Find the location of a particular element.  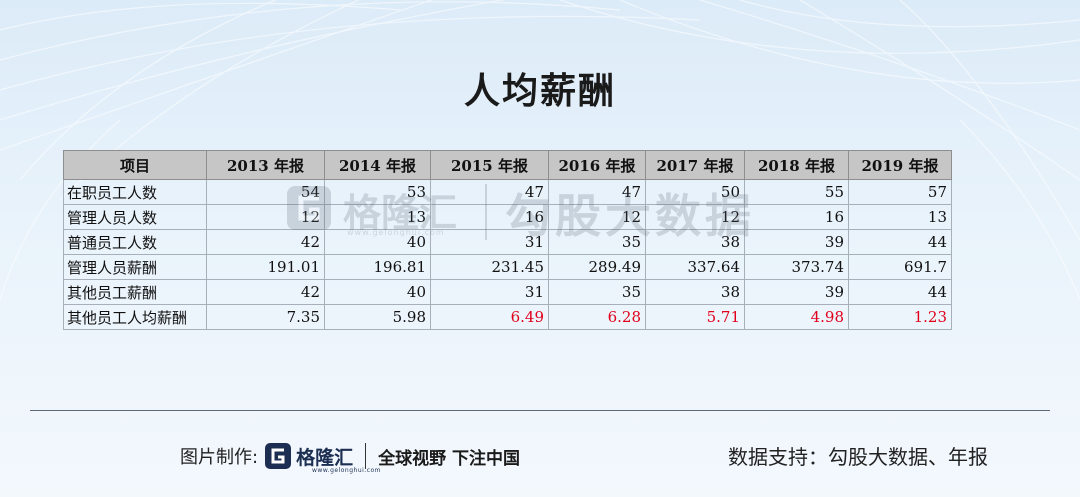

column-header-year: 2018 年报 is located at coordinates (796, 165).